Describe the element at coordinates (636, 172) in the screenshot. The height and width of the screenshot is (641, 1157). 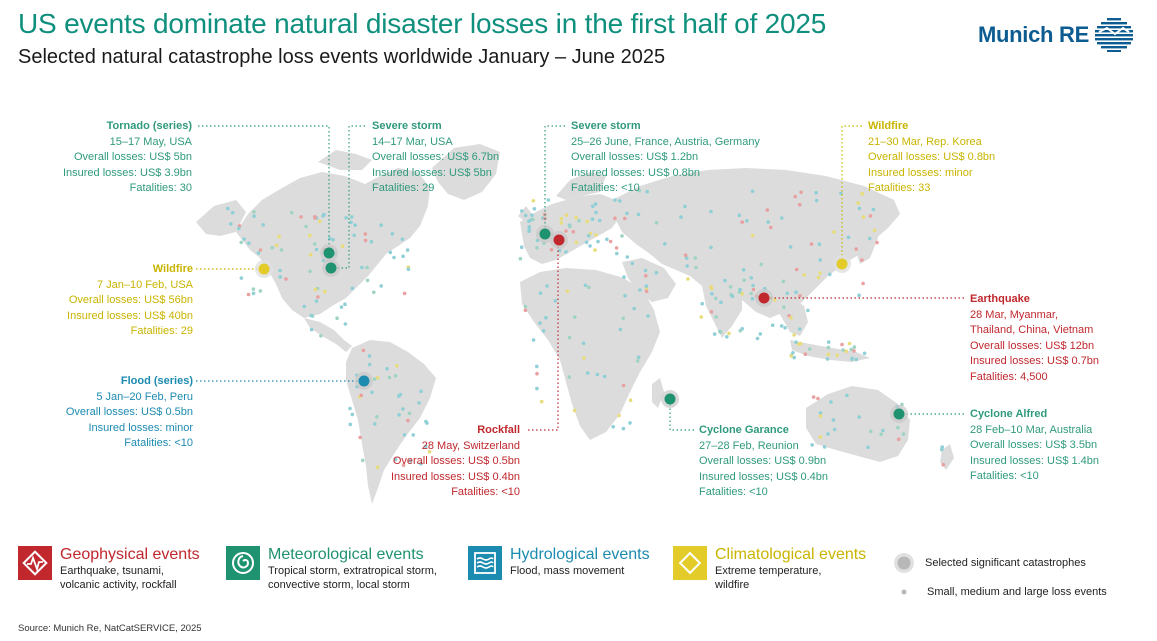
I see `event-insured: Insured losses: US$ 0.8bn` at that location.